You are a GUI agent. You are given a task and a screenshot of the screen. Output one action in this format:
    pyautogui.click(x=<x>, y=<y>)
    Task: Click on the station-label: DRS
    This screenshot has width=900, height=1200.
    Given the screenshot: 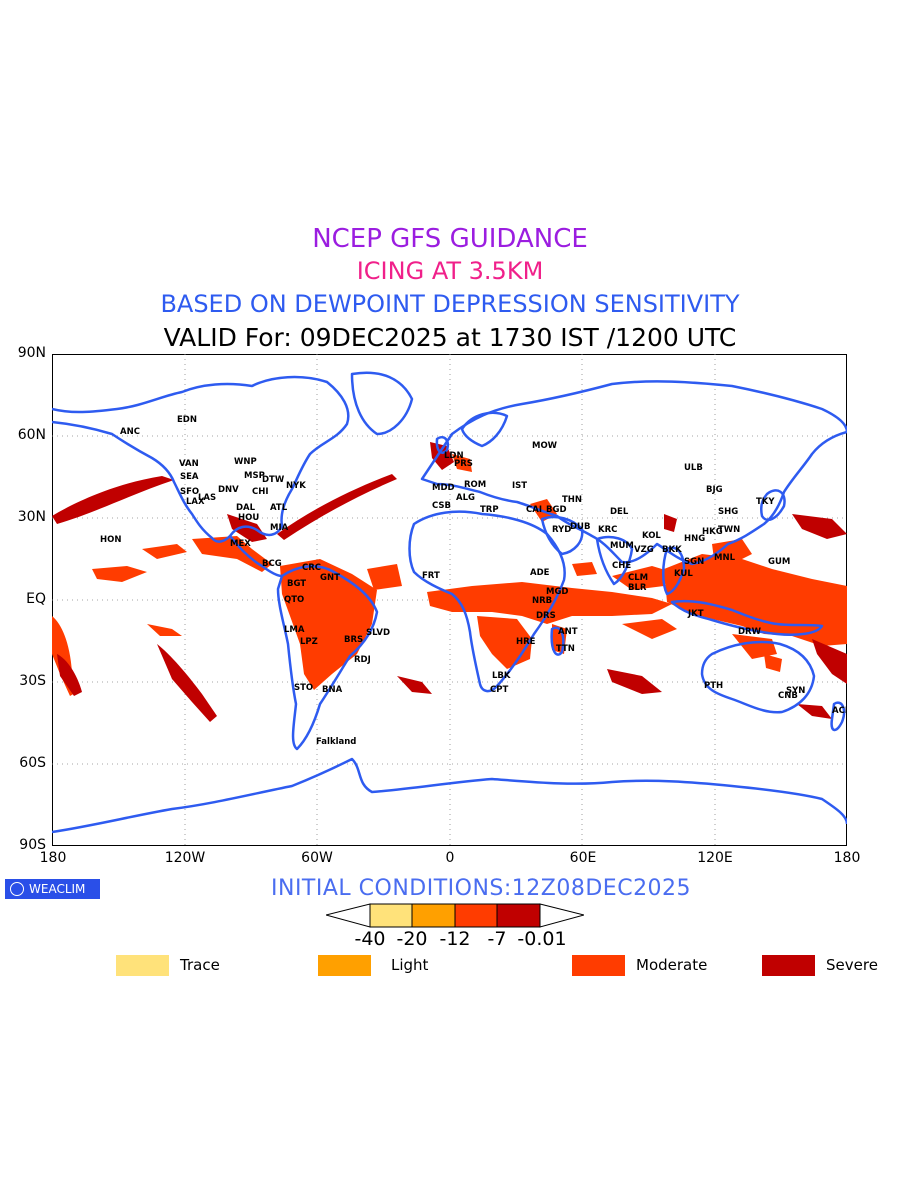 What is the action you would take?
    pyautogui.click(x=546, y=616)
    